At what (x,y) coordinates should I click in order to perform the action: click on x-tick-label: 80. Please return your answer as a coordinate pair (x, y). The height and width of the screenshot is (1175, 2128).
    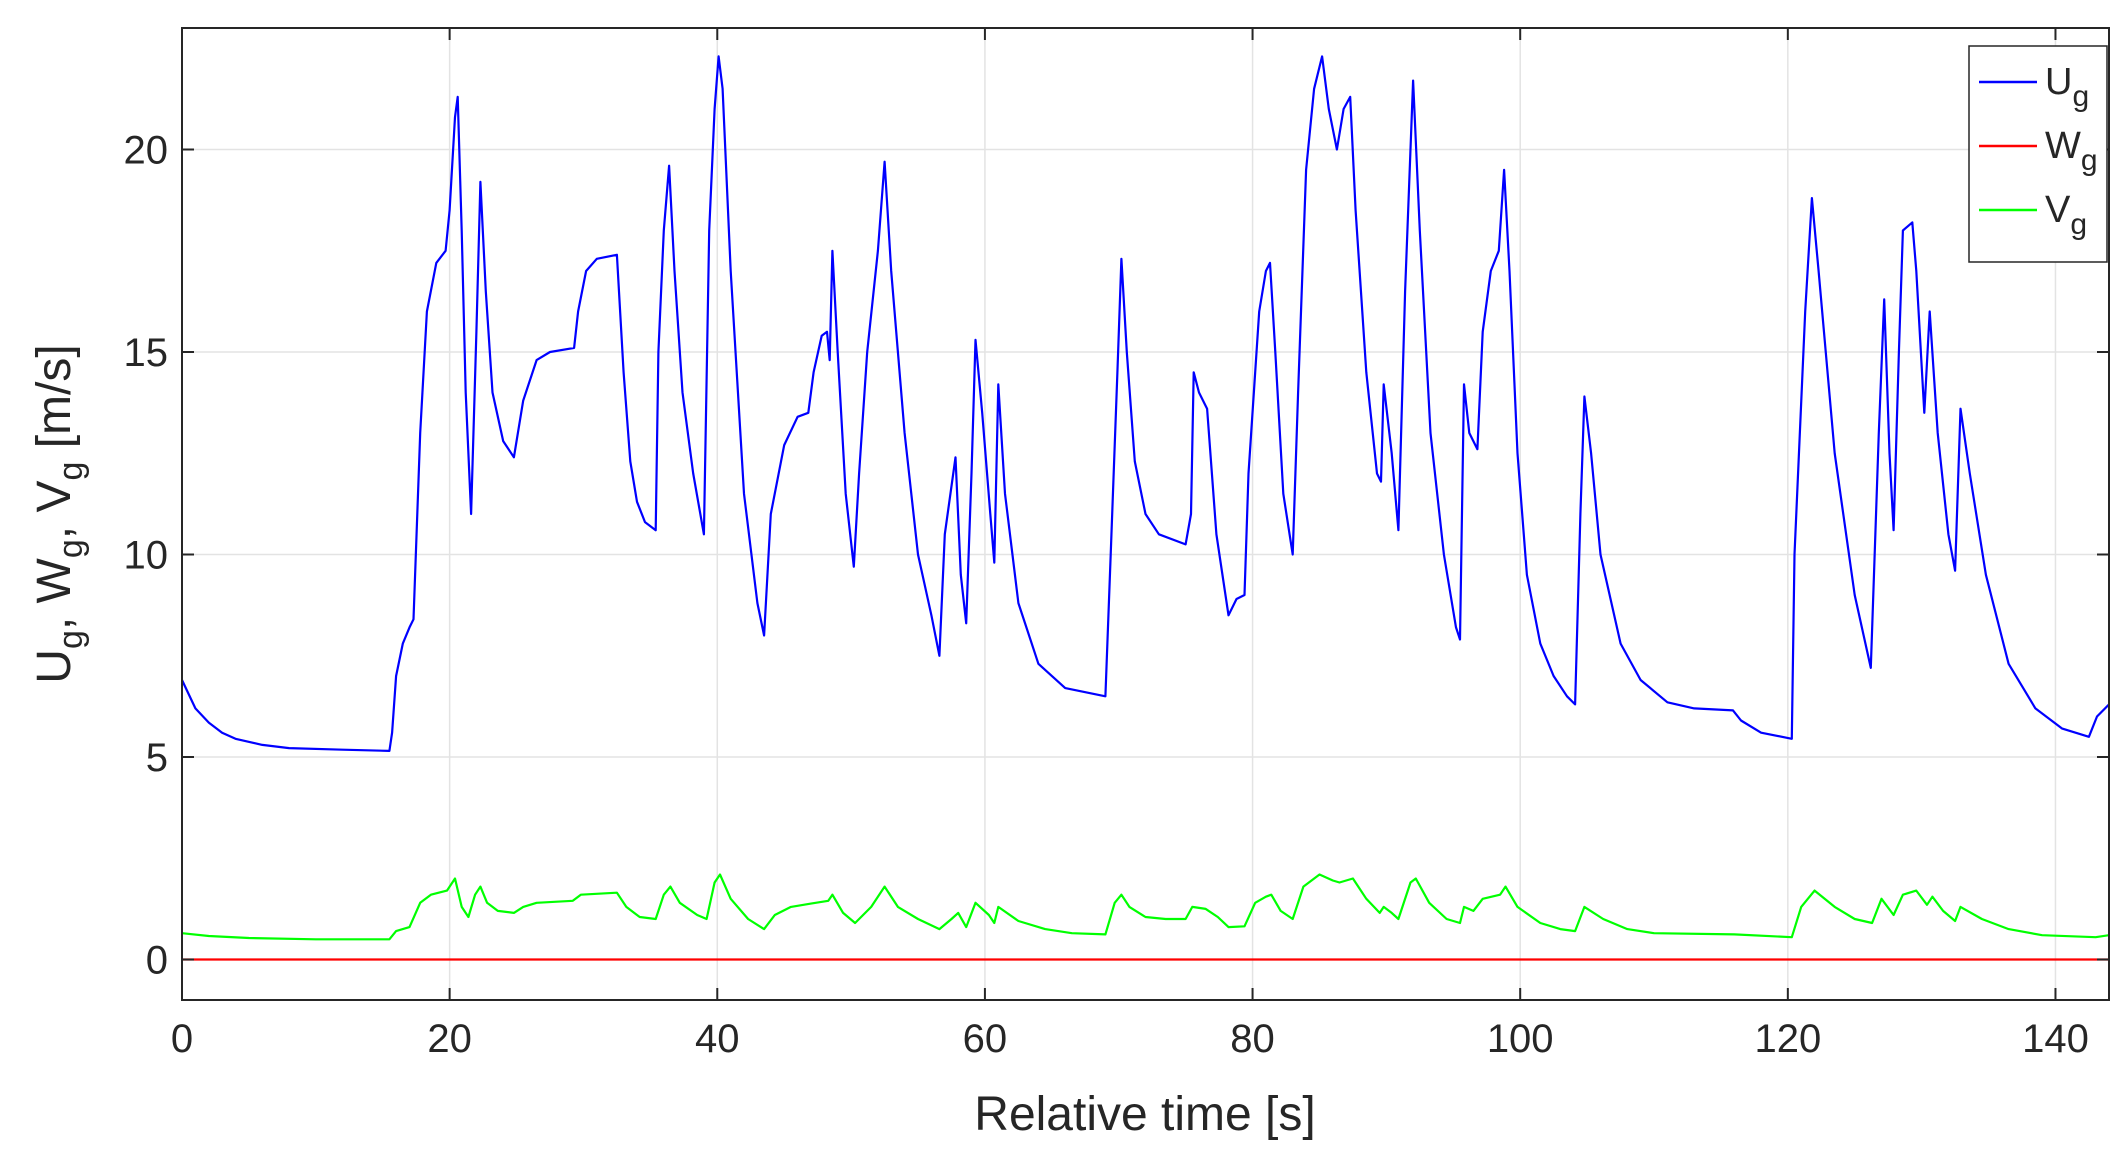
    Looking at the image, I should click on (1252, 1039).